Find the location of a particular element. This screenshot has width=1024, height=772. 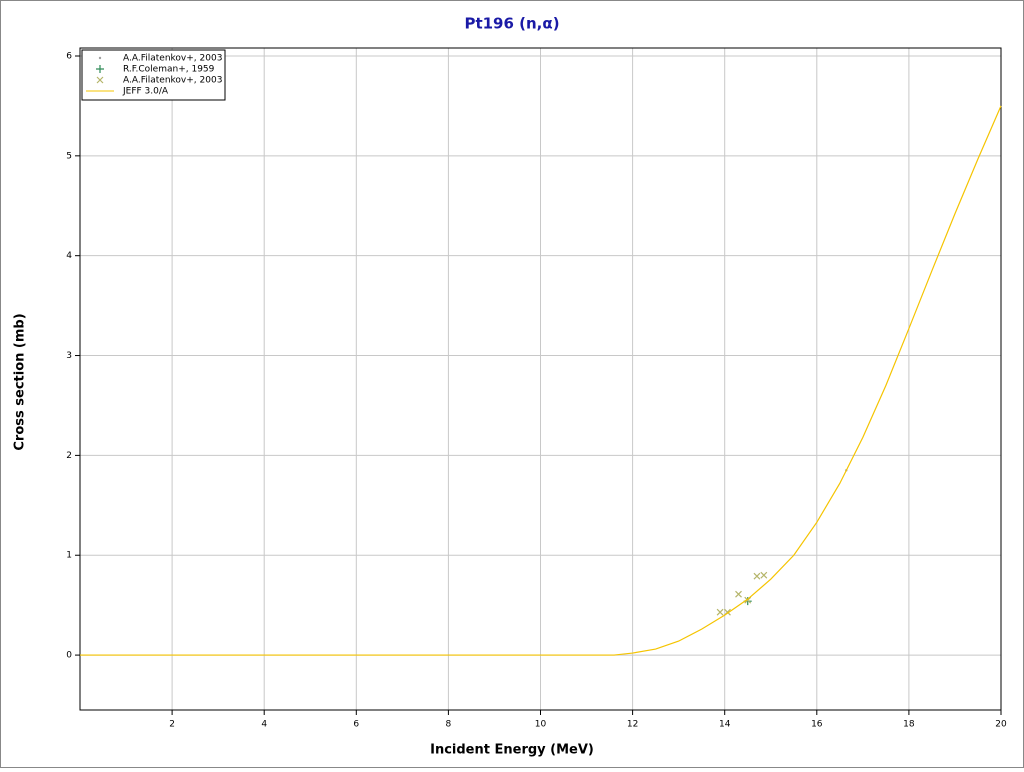

x-tick-label: 8 is located at coordinates (449, 725).